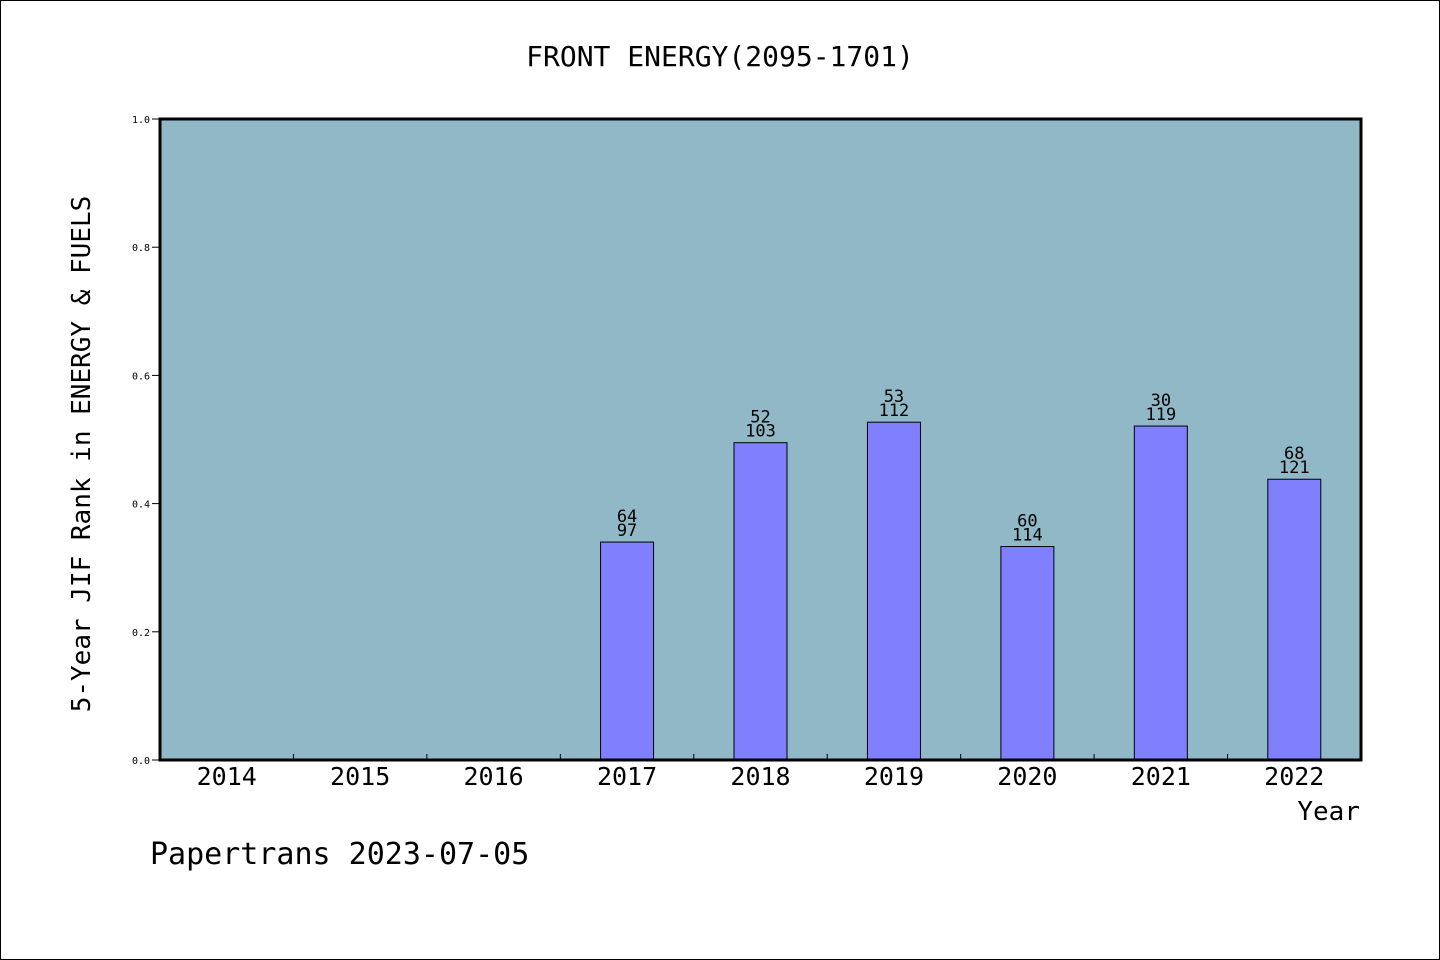  What do you see at coordinates (1027, 653) in the screenshot?
I see `bar-2020` at bounding box center [1027, 653].